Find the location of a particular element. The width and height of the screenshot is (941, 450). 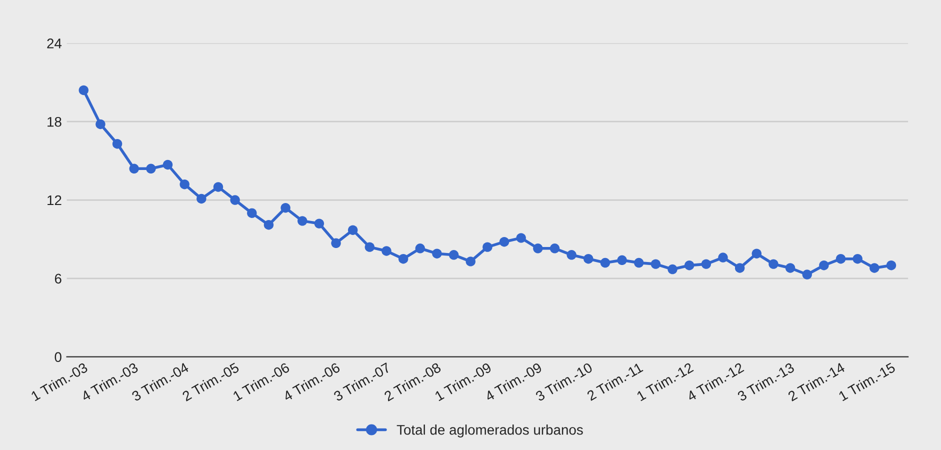

y-tick-label: 6 is located at coordinates (58, 279).